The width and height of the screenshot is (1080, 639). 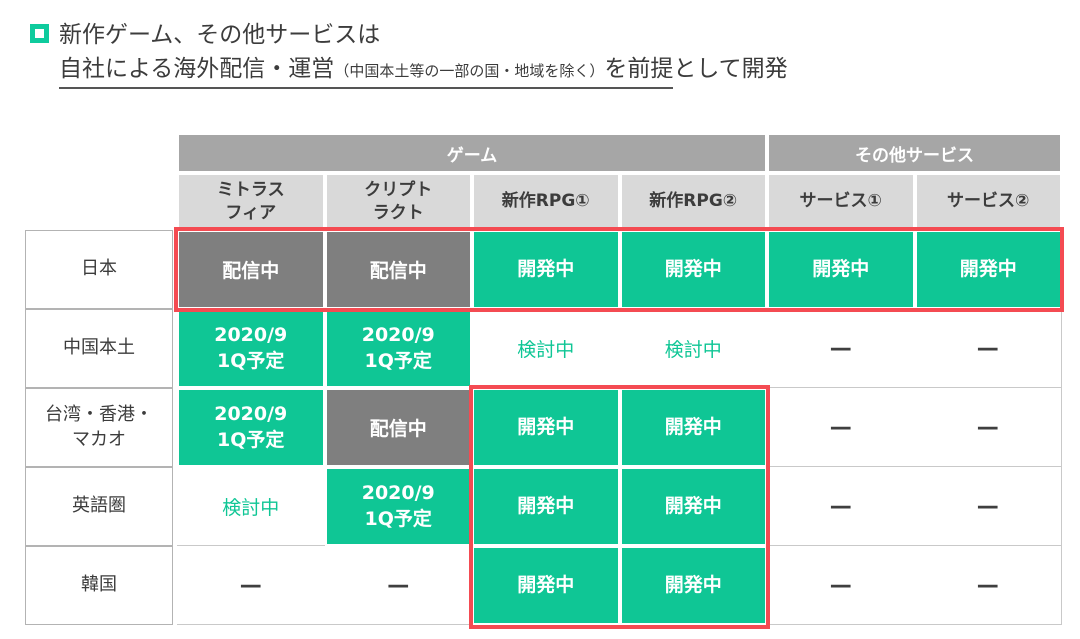 What do you see at coordinates (472, 153) in the screenshot?
I see `group-header-cell: ゲーム` at bounding box center [472, 153].